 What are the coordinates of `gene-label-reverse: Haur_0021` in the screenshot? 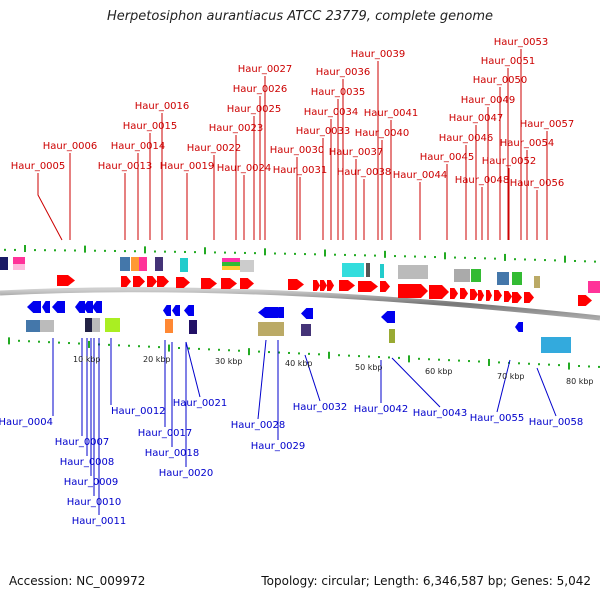 It's located at (200, 403).